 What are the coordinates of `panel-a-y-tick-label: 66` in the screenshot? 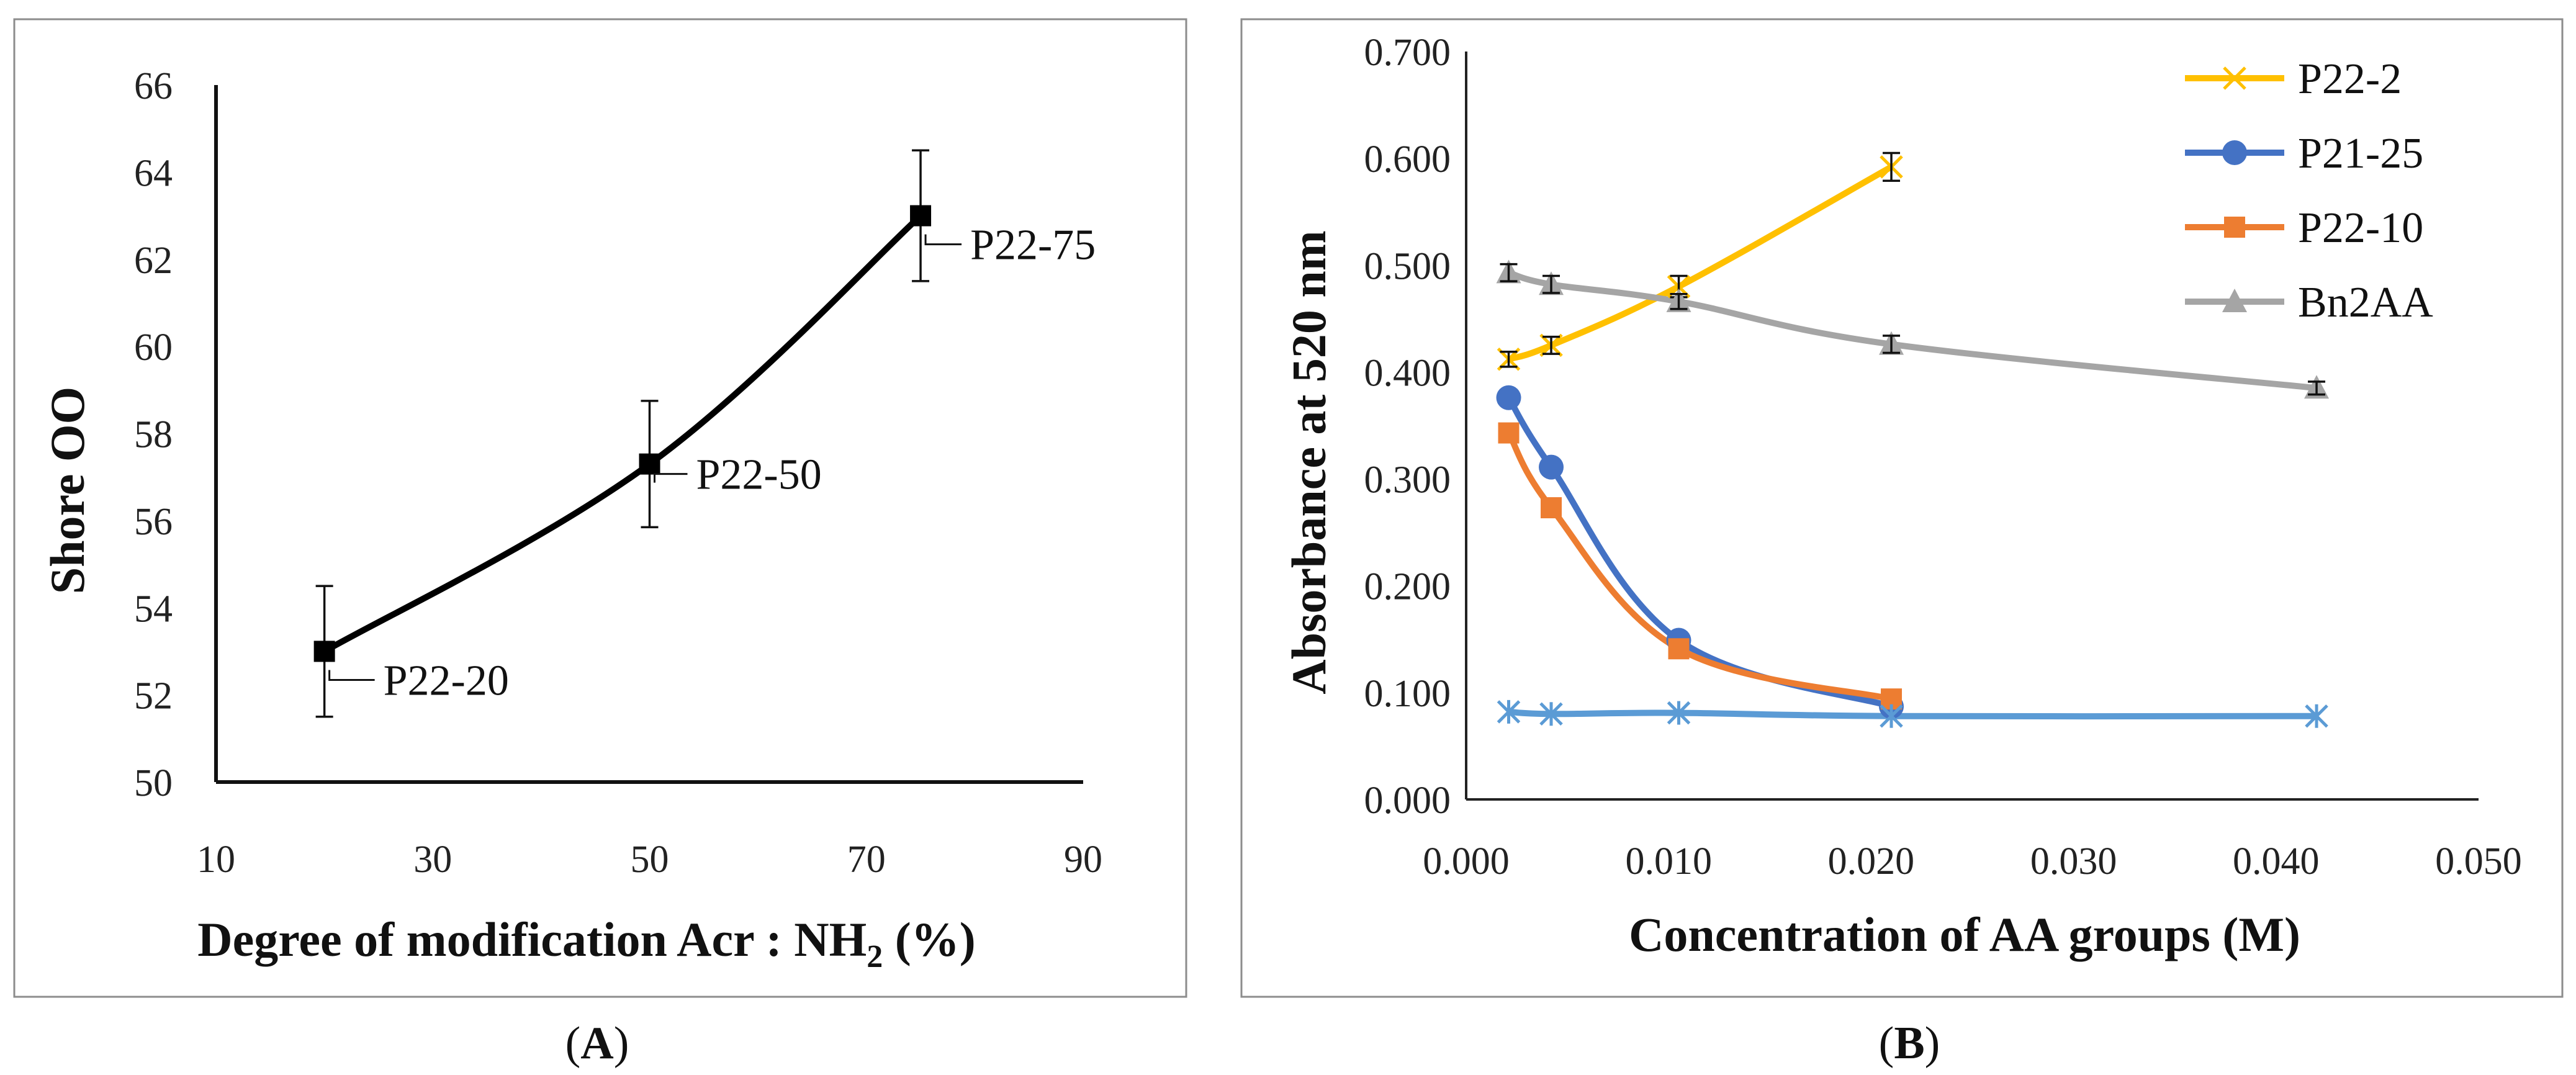 It's located at (153, 86).